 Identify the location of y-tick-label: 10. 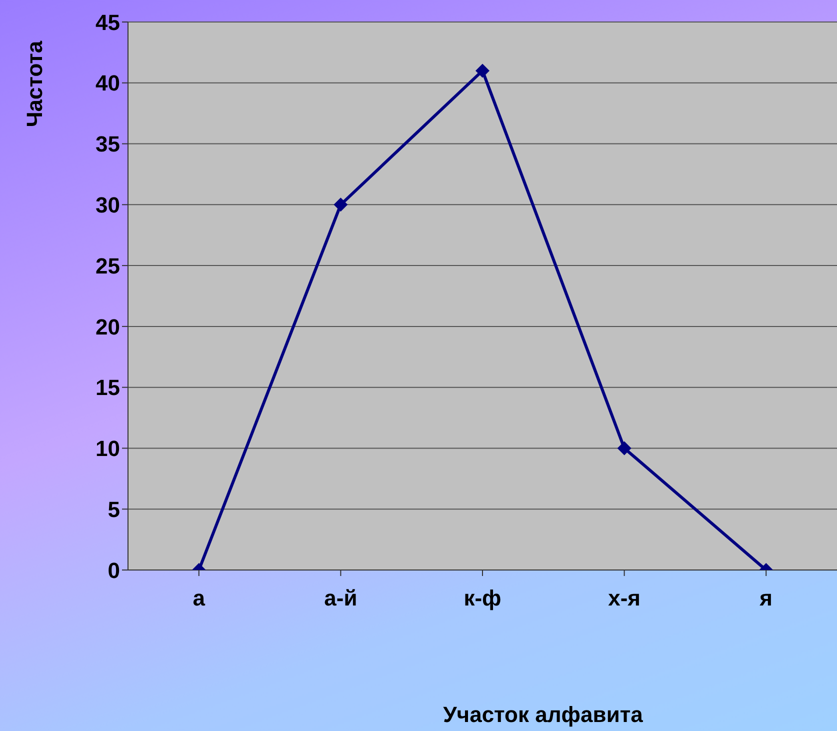
(108, 449).